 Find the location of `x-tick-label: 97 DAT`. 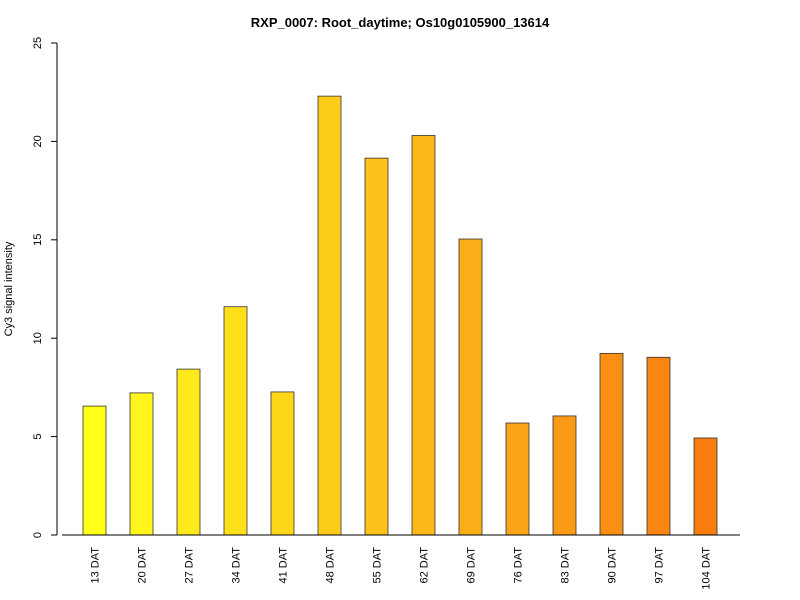

x-tick-label: 97 DAT is located at coordinates (660, 565).